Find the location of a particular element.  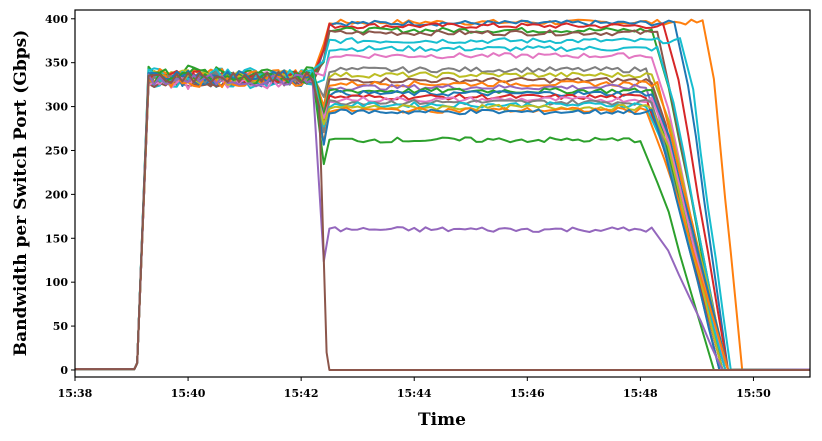

x-tick-label: 15:40 is located at coordinates (188, 393).